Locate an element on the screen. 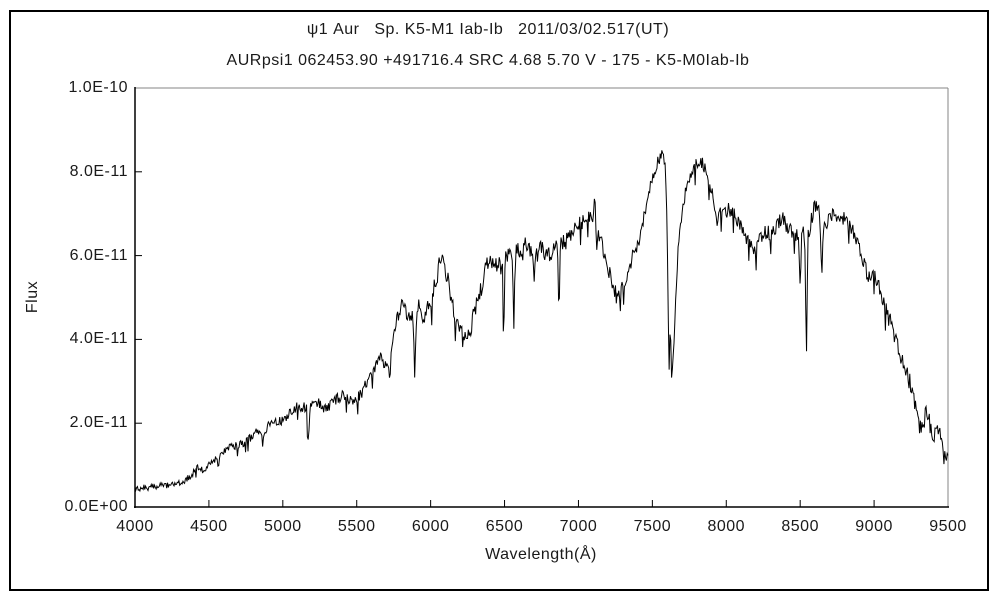 This screenshot has width=1000, height=600. y-tick-label: 4.0E-11 is located at coordinates (98, 339).